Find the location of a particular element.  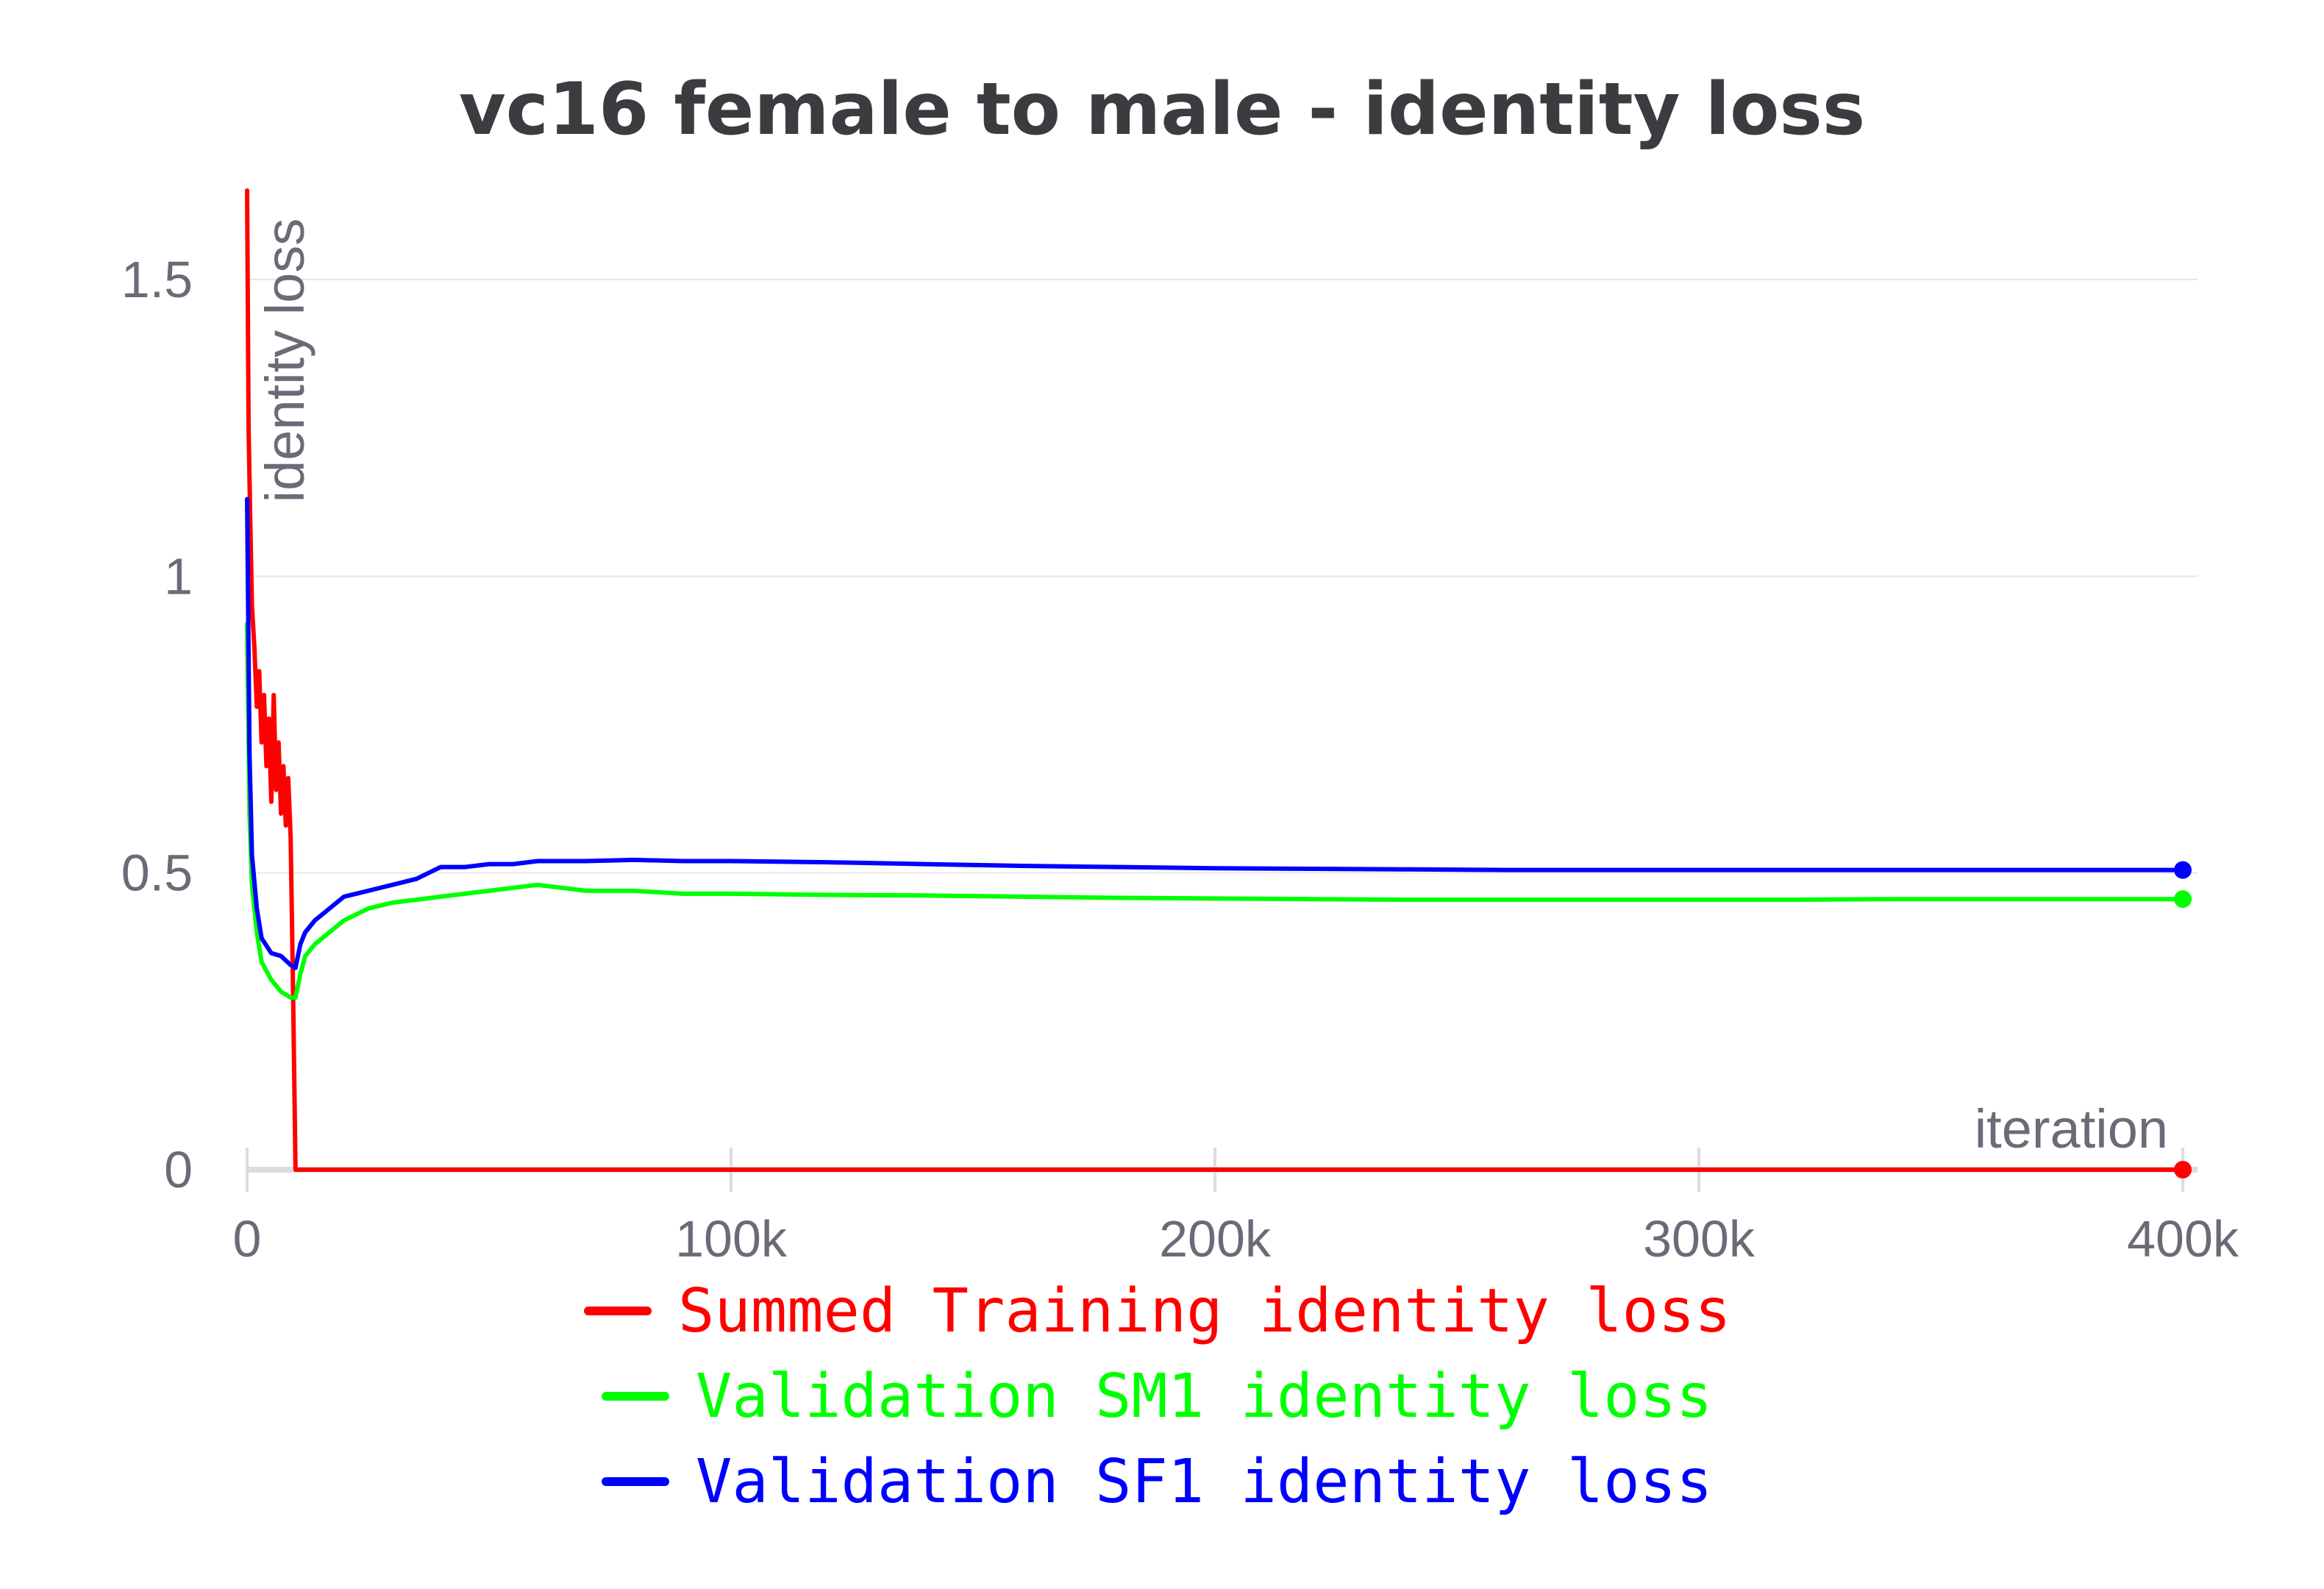

legend-label: Validation SF1 identity loss is located at coordinates (1204, 1482).